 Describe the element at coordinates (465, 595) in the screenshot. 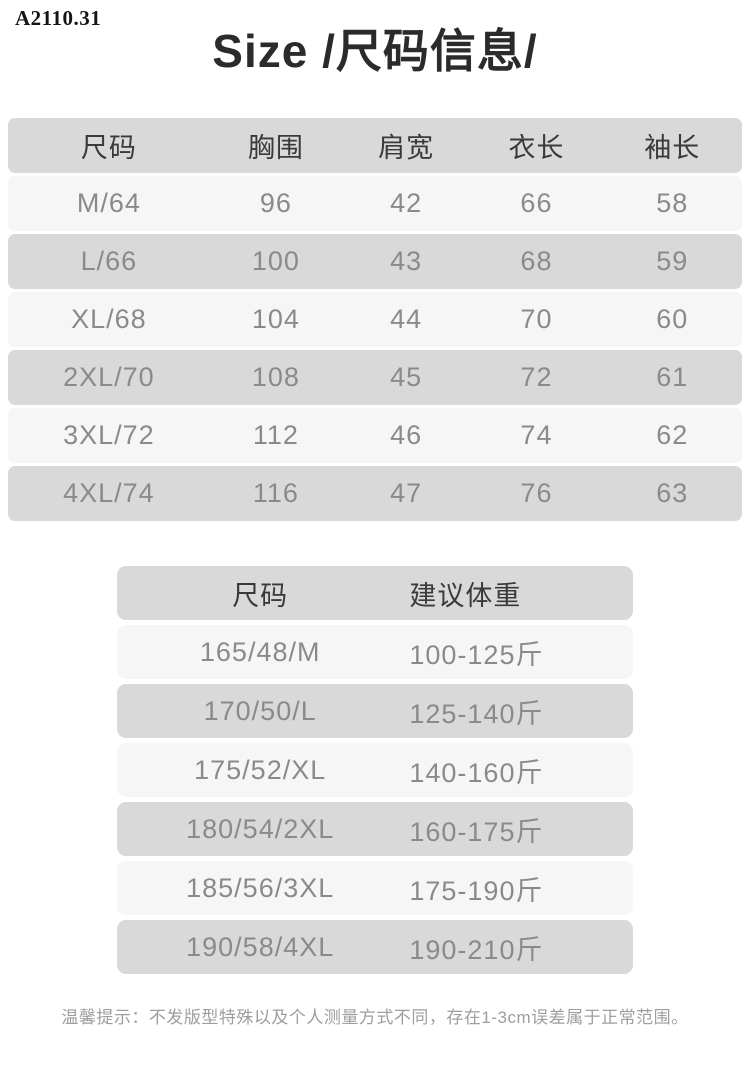

I see `header-cell-suggested-weight: 建议体重` at that location.